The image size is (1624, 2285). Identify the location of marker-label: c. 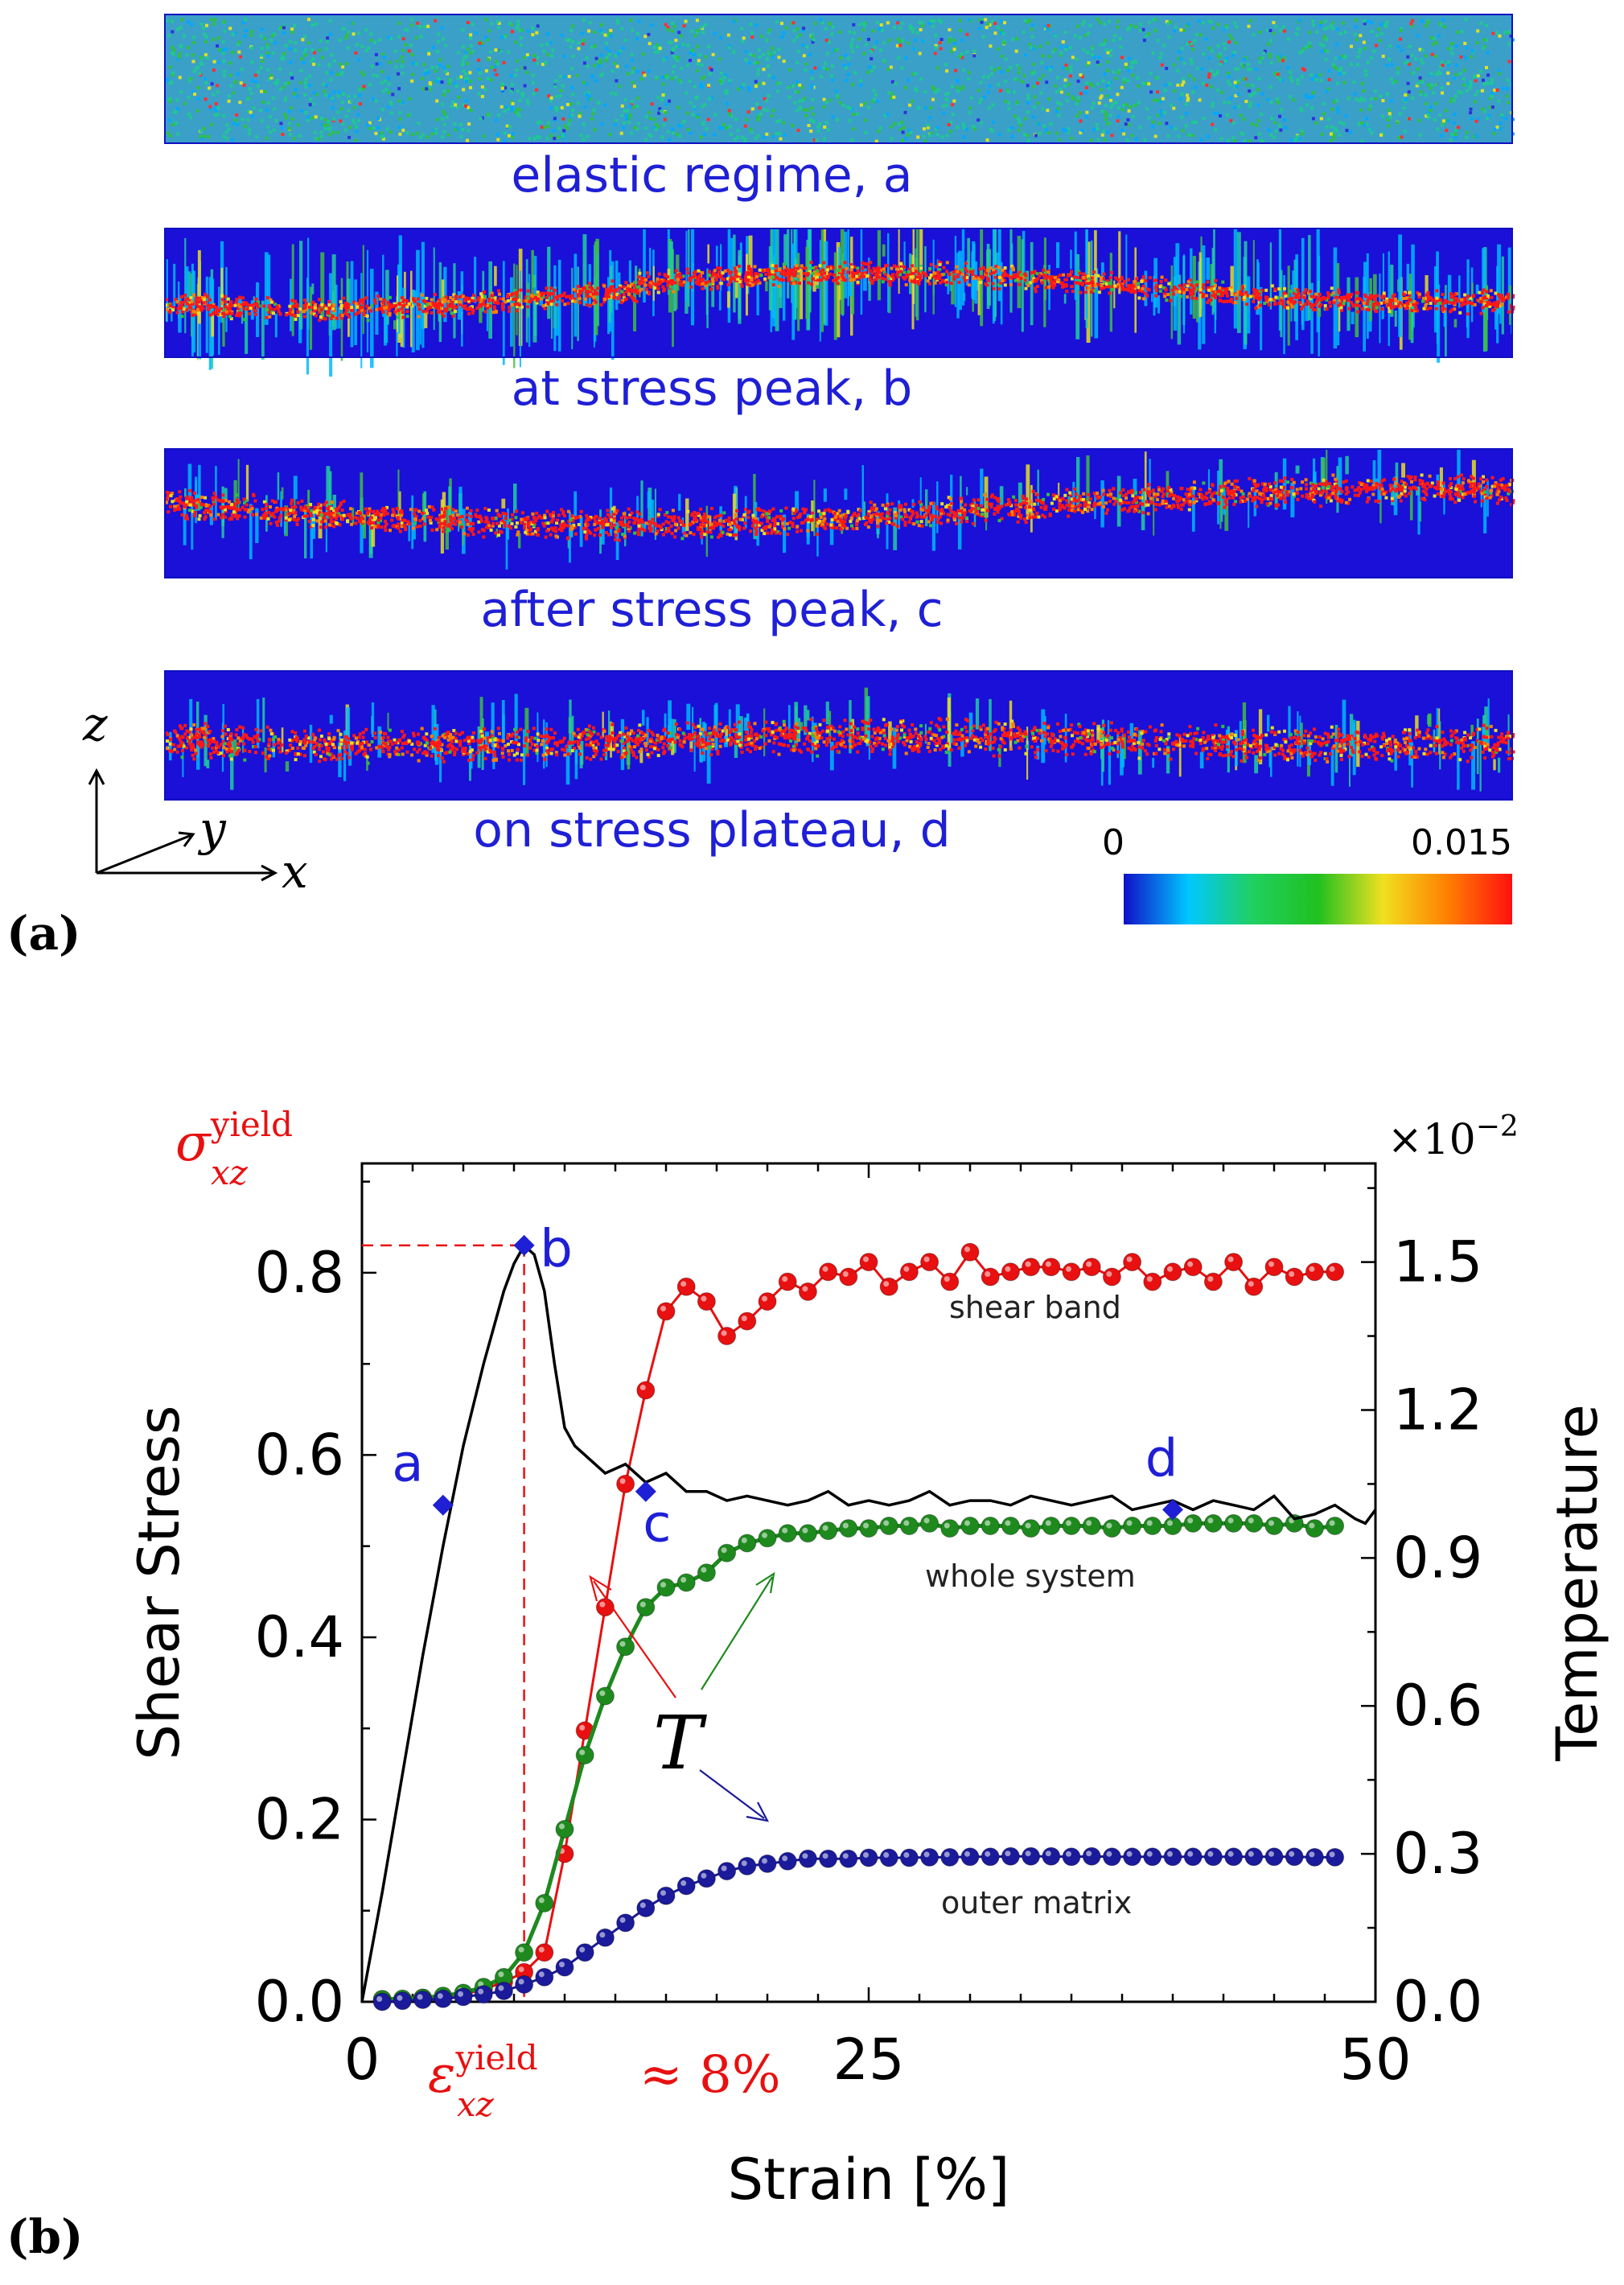
(657, 1524).